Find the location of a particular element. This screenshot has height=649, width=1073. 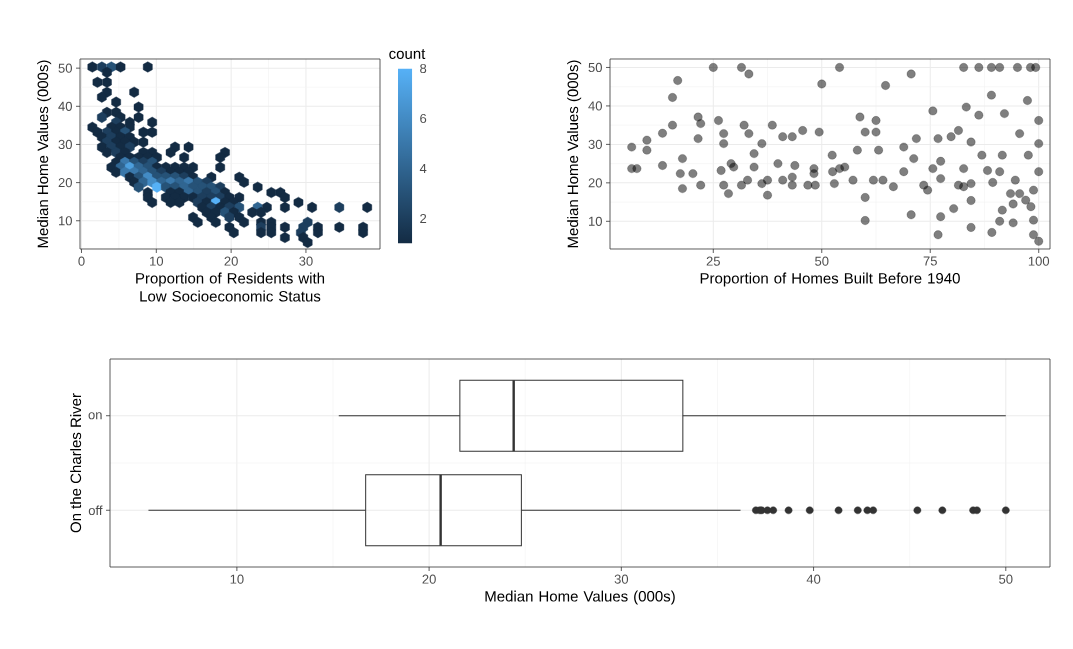

y-tick-label: on is located at coordinates (95, 416).